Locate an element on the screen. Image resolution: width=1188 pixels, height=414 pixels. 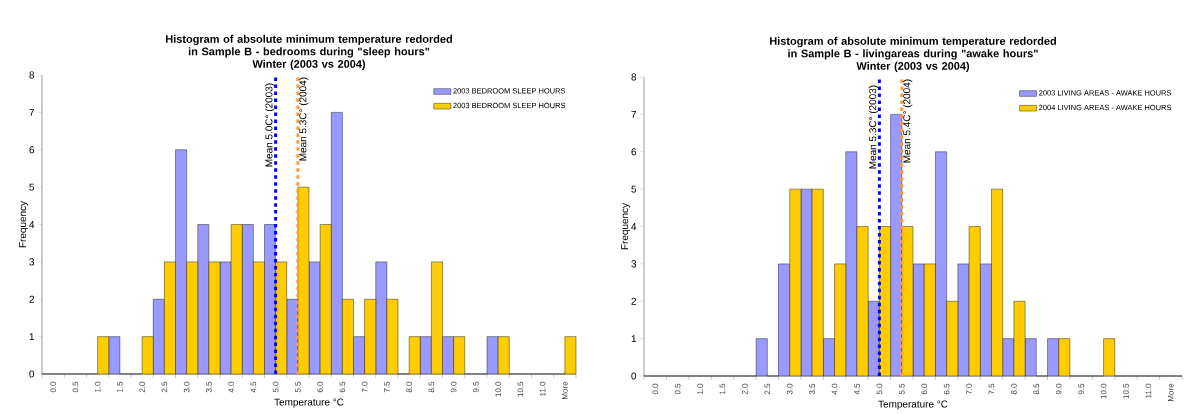
ref-line-label: Mean 5.0C° (2003) is located at coordinates (270, 125).